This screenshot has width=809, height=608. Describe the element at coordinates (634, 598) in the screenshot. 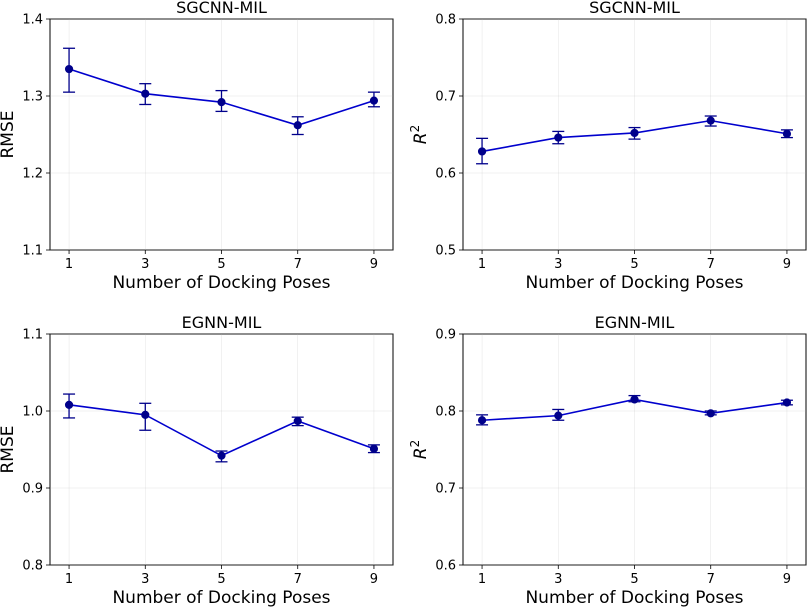

I see `bottom-right-xlabel: Number of Docking Poses` at that location.